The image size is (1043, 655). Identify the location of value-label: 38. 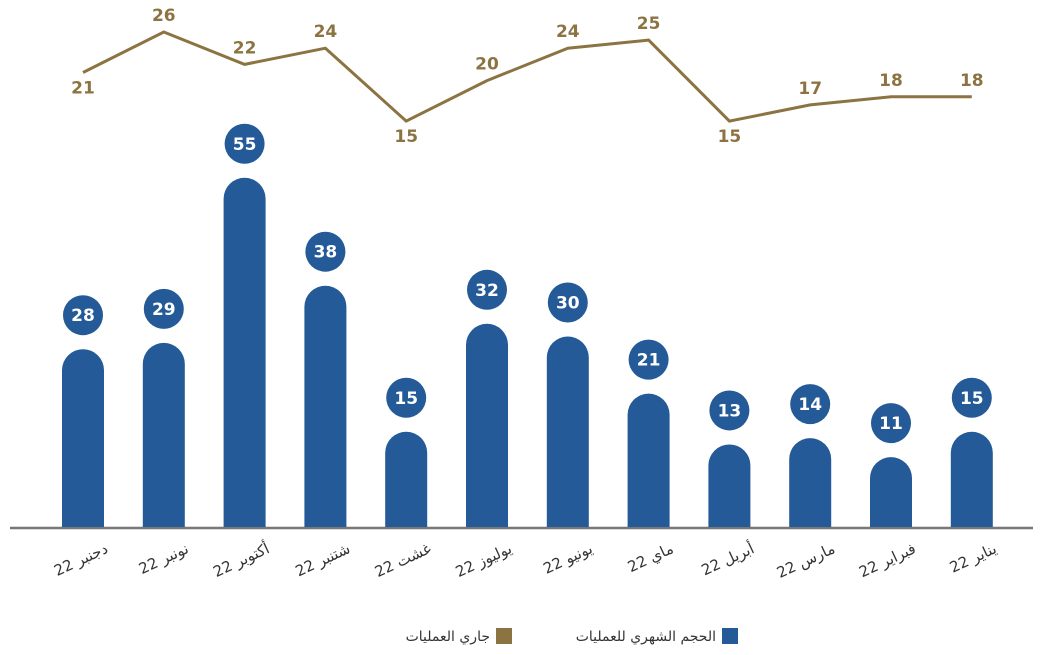
(326, 253).